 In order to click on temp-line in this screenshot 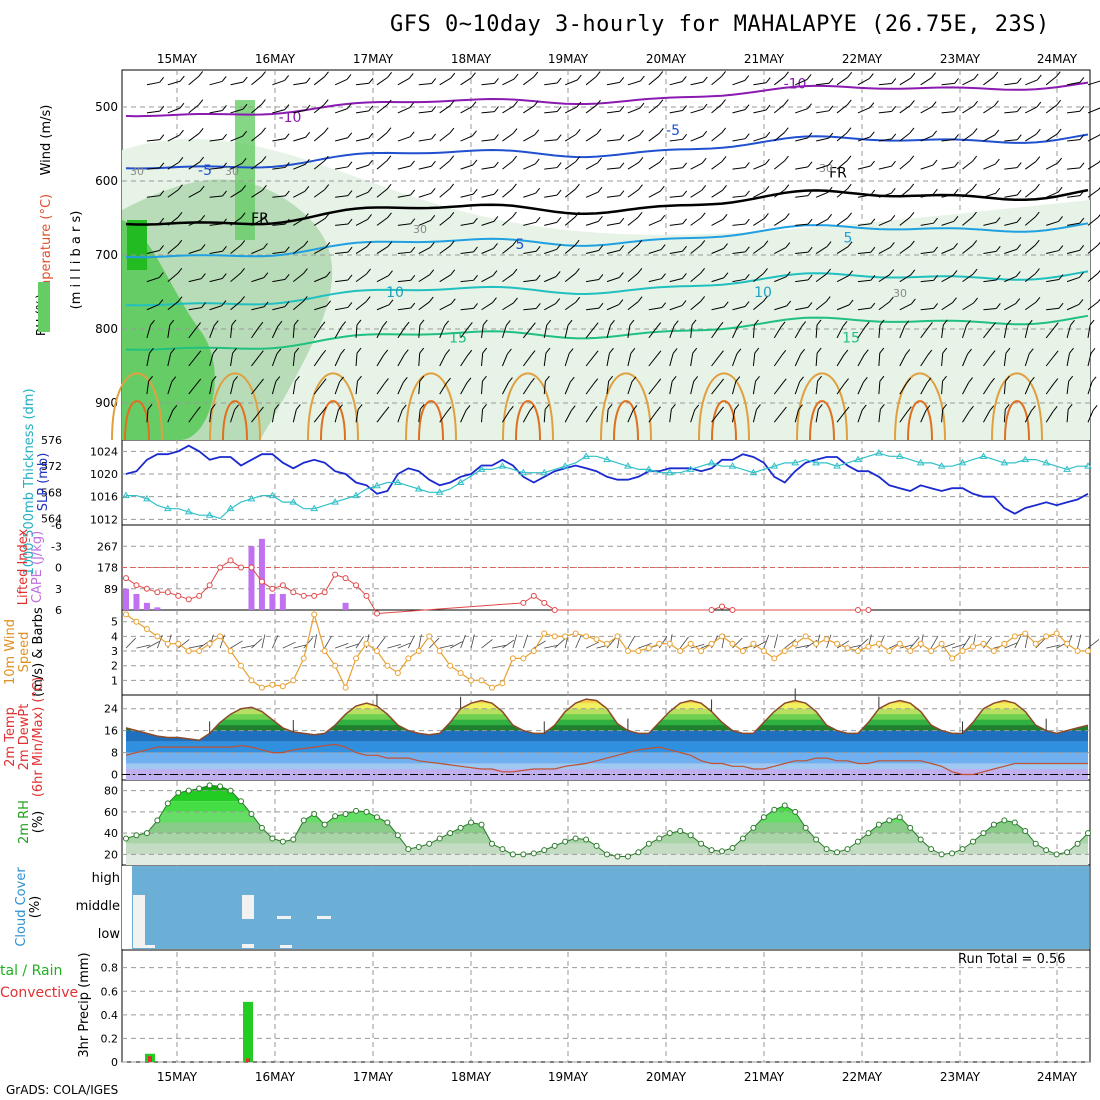, I will do `click(607, 719)`.